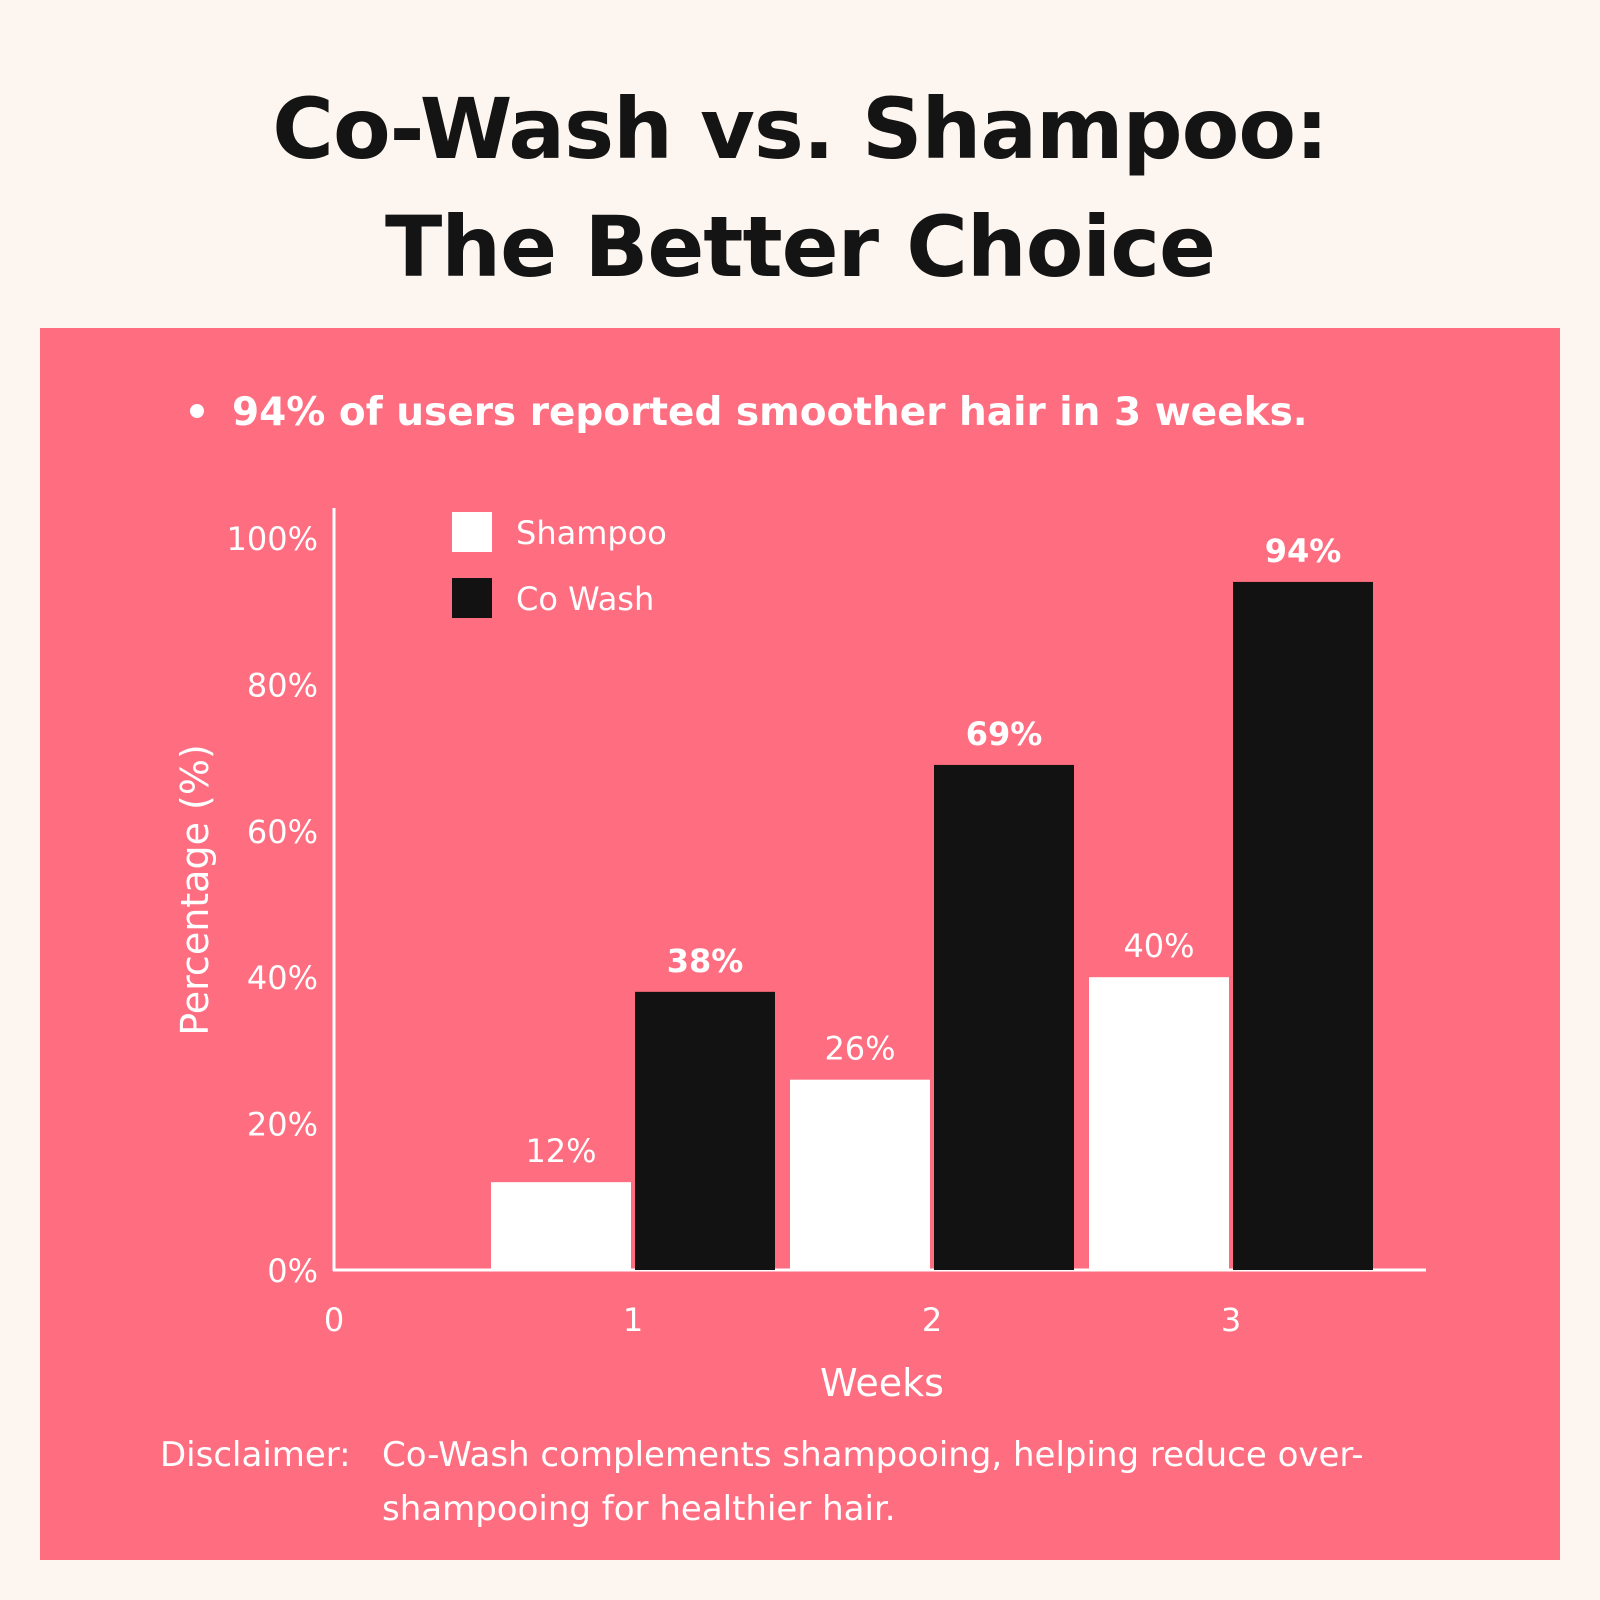 The width and height of the screenshot is (1600, 1600). Describe the element at coordinates (282, 1125) in the screenshot. I see `y-tick-label: 20%` at that location.